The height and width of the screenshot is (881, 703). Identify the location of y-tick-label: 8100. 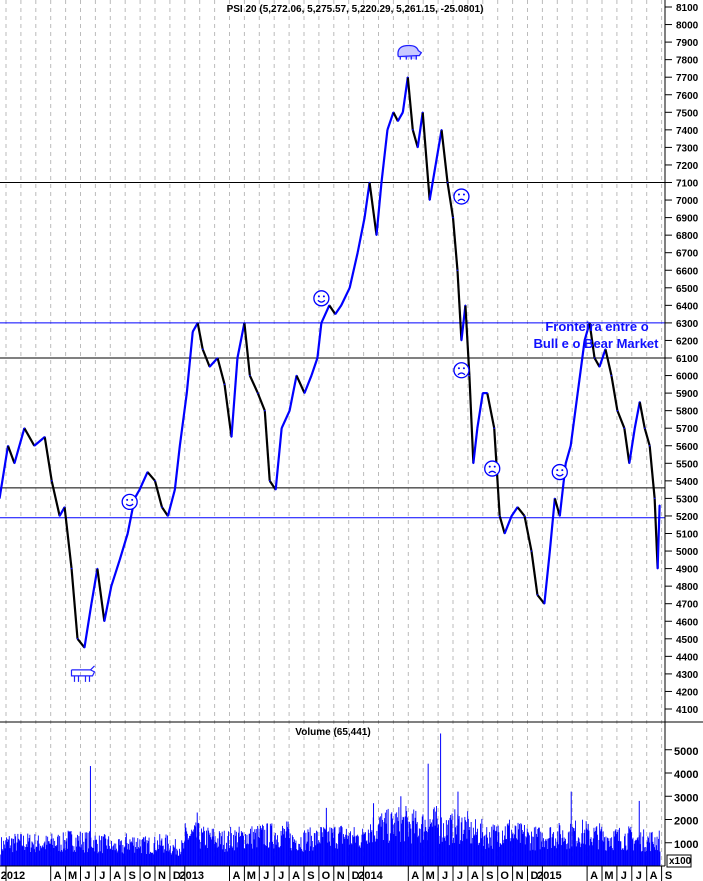
(687, 8).